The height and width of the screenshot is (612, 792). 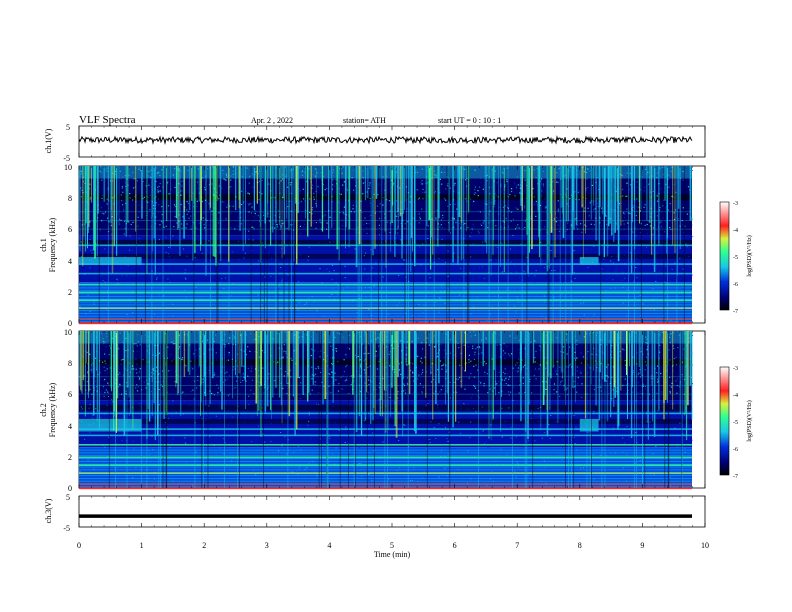 I want to click on spec-line-fine, so click(x=385, y=475).